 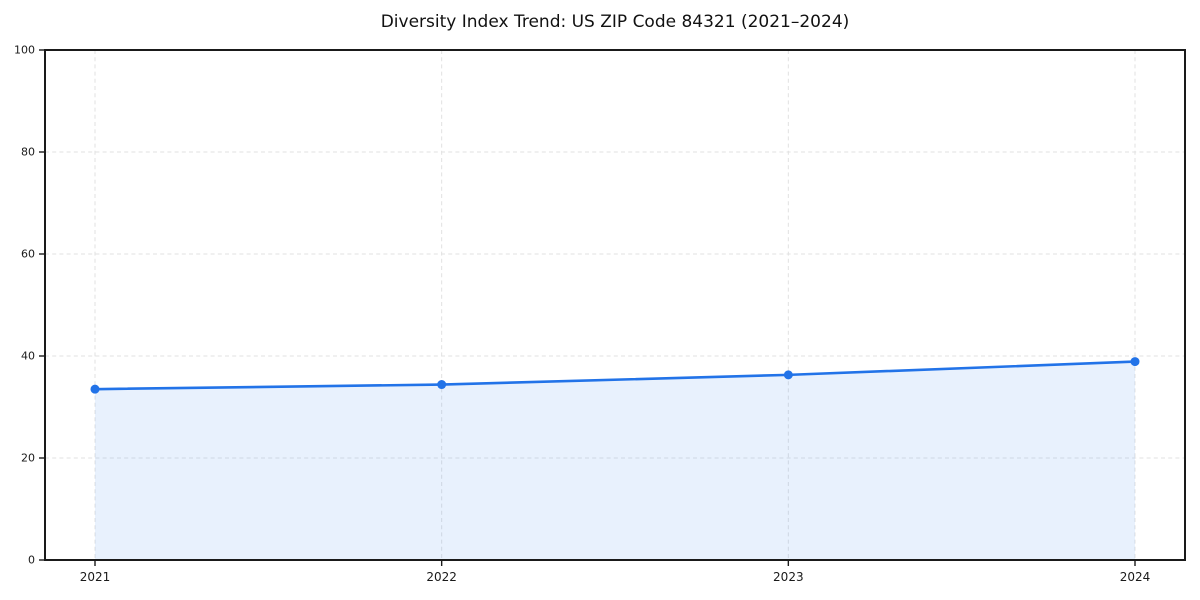 I want to click on trend-line, so click(x=615, y=375).